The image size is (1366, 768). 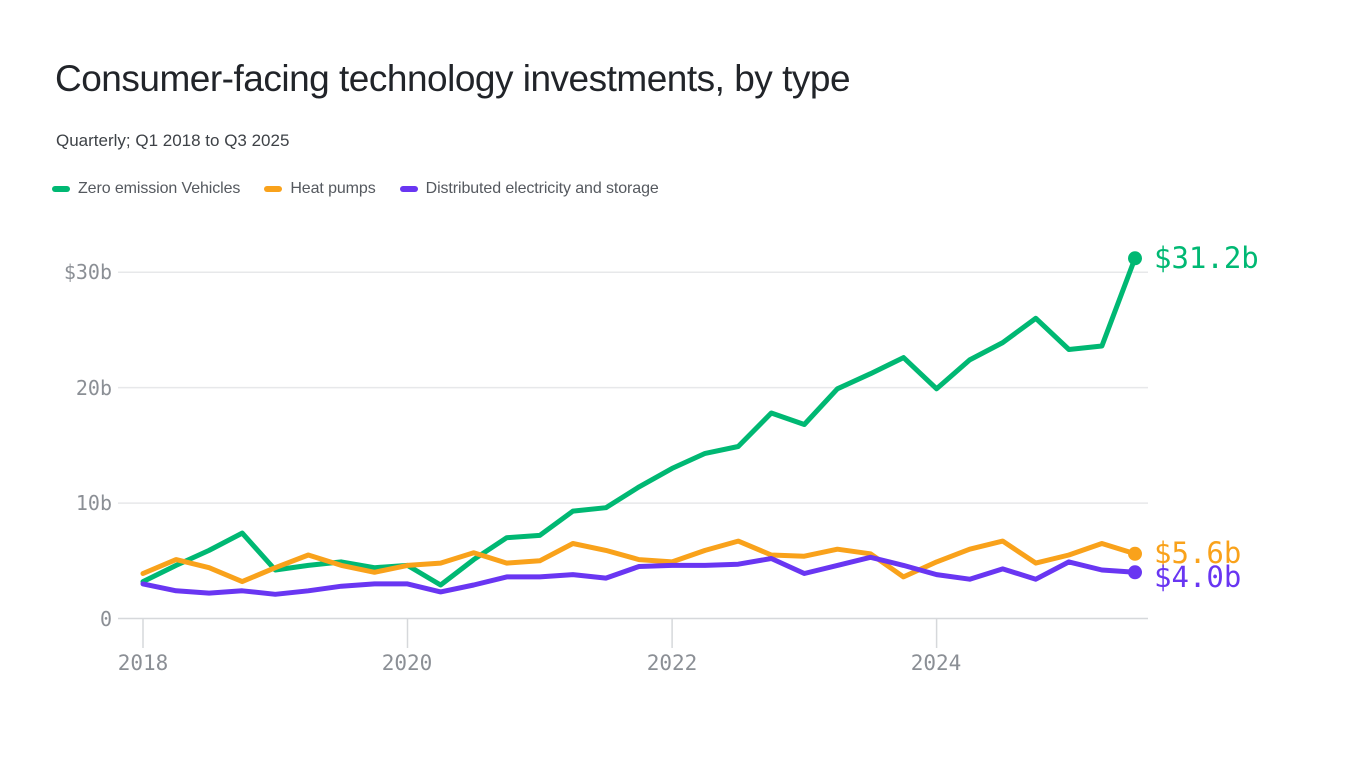 I want to click on x-tick-2018: 2018, so click(x=143, y=663).